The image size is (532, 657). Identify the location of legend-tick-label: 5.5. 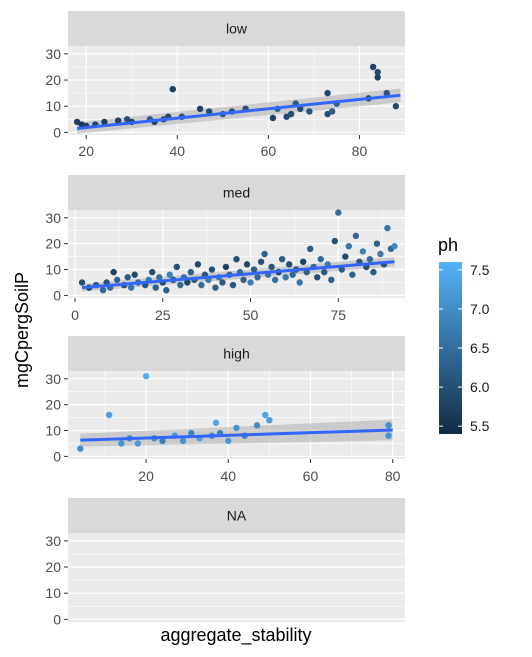
(480, 426).